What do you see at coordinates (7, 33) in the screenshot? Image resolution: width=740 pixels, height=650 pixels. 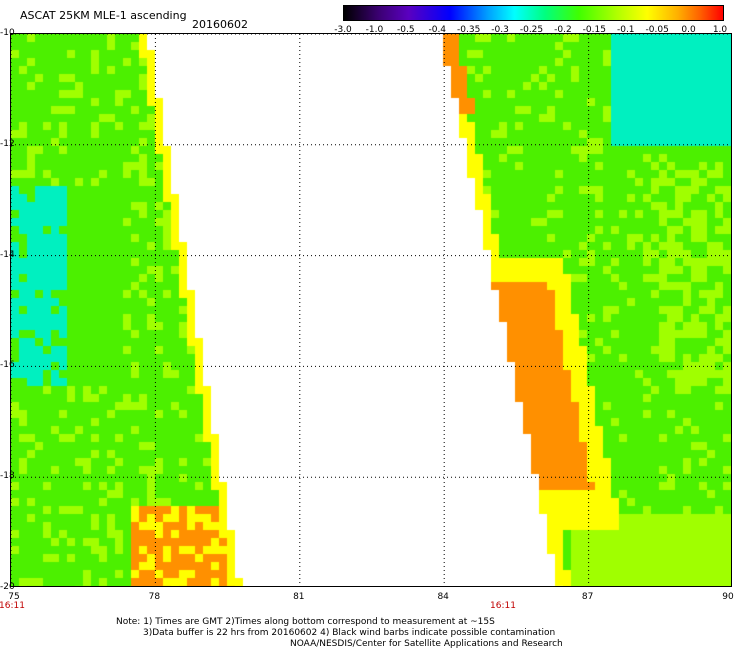 I see `latitude-tick-label: -10` at bounding box center [7, 33].